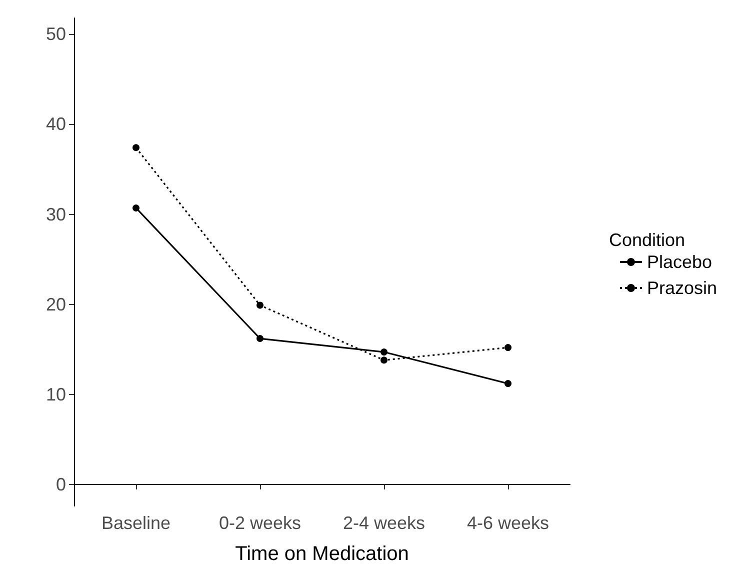 The image size is (740, 577). Describe the element at coordinates (56, 304) in the screenshot. I see `y-tick-label: 20` at that location.